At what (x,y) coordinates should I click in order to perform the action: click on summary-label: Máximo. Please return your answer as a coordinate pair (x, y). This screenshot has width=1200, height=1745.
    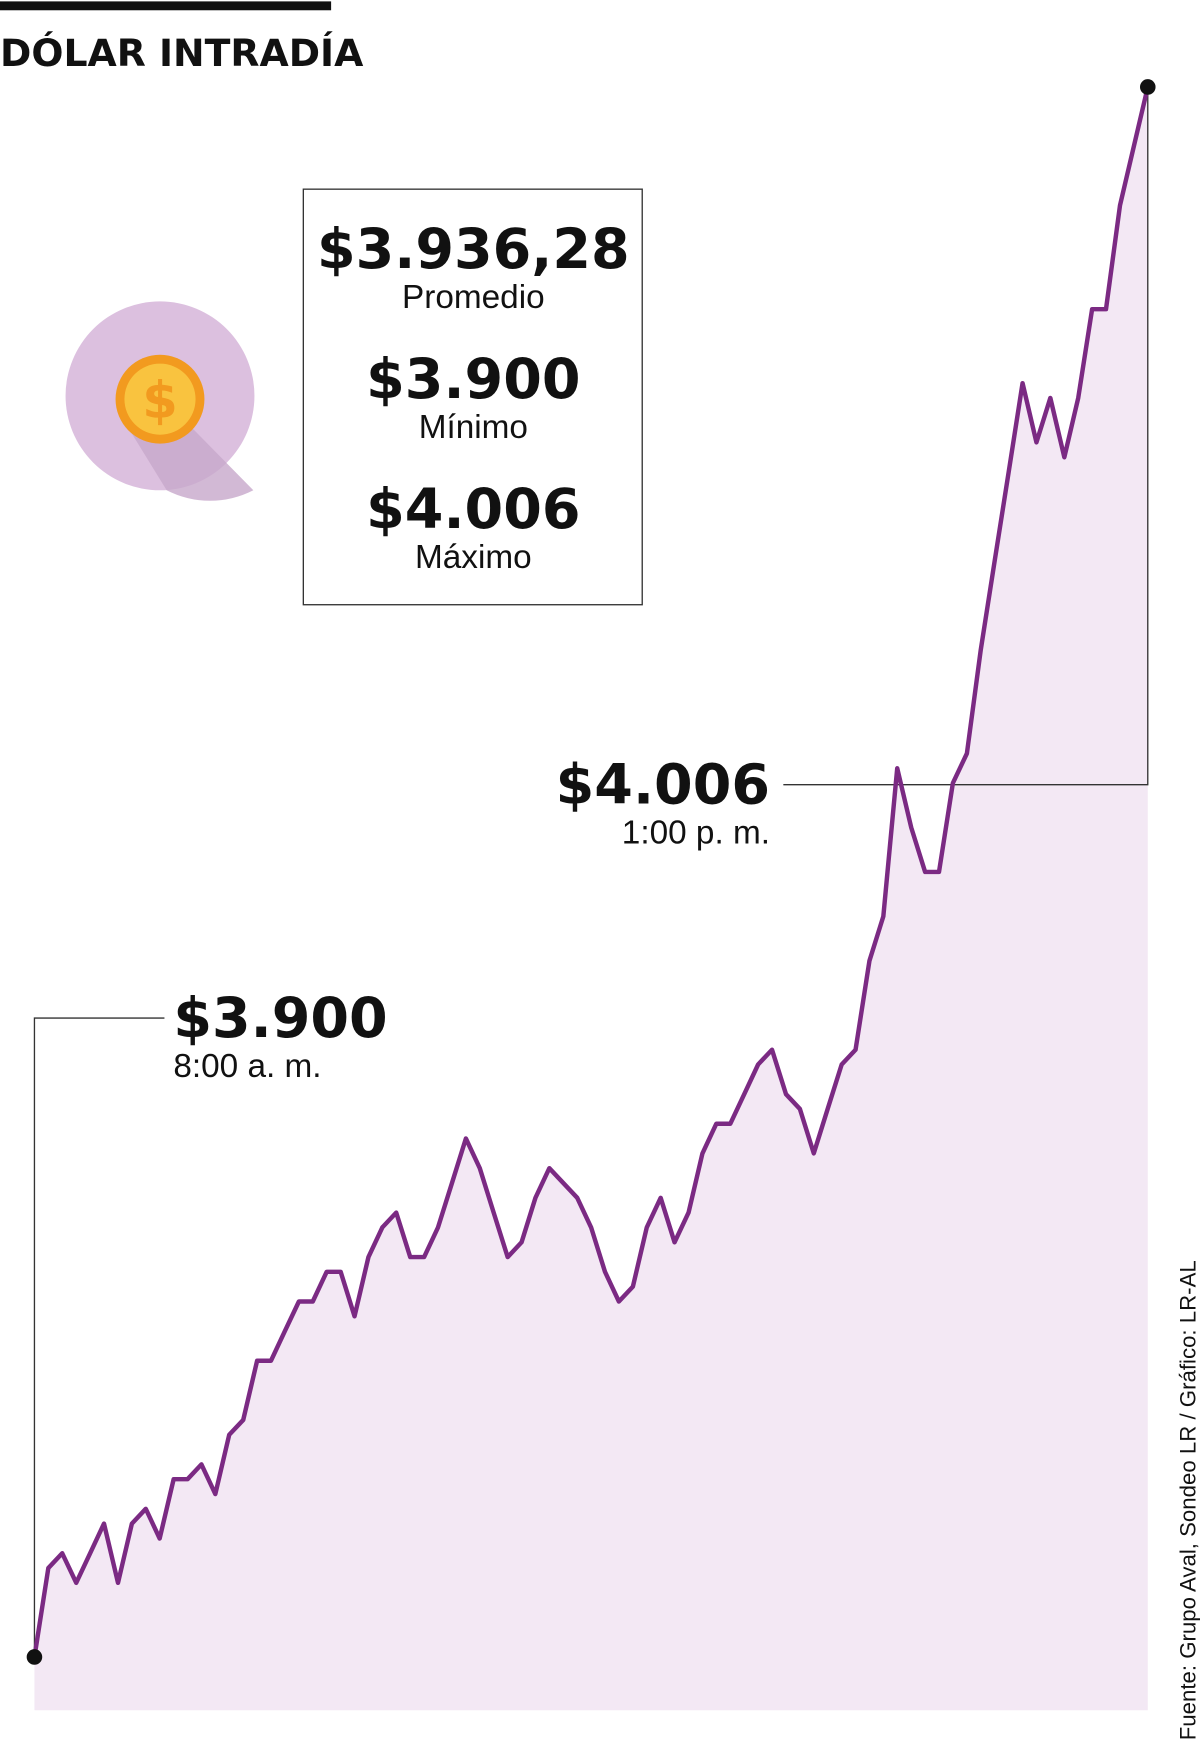
    Looking at the image, I should click on (473, 557).